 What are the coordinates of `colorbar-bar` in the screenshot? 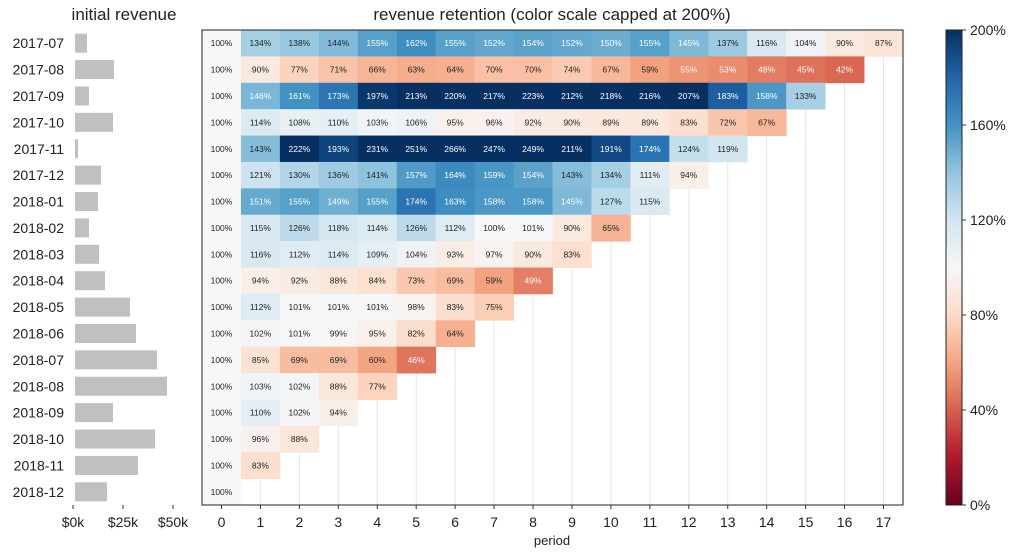 It's located at (954, 267).